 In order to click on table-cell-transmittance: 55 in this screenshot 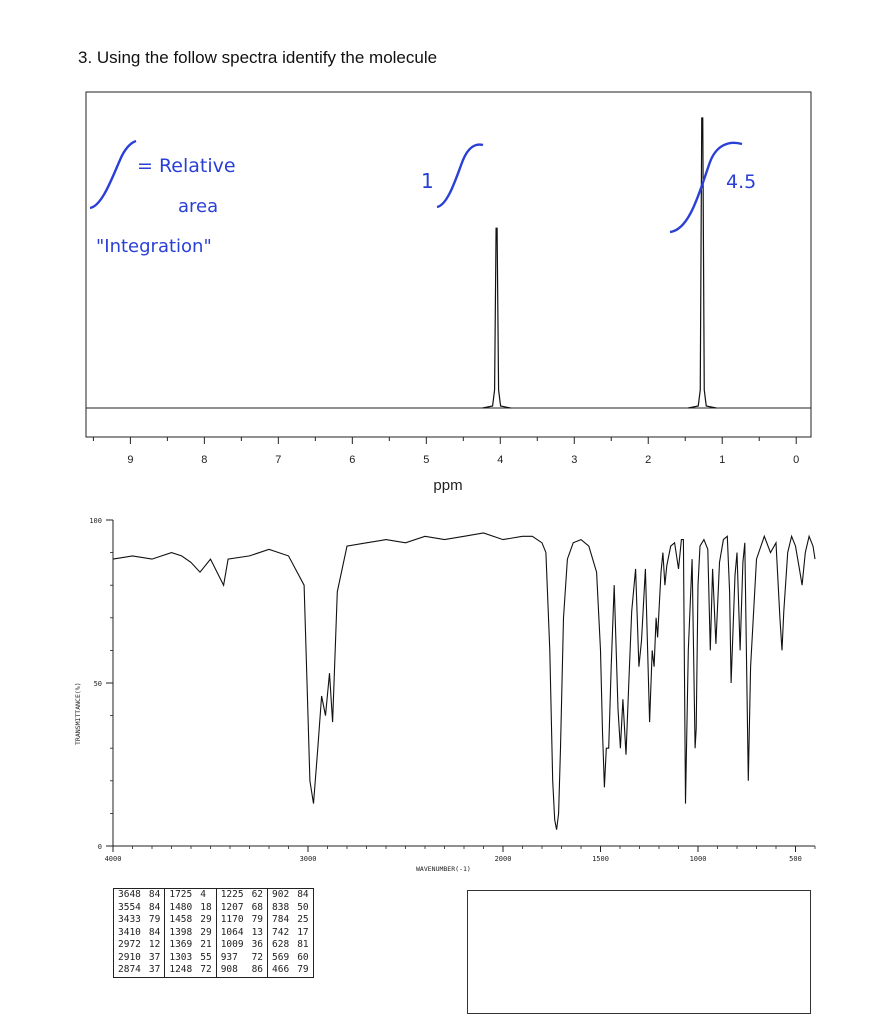, I will do `click(206, 957)`.